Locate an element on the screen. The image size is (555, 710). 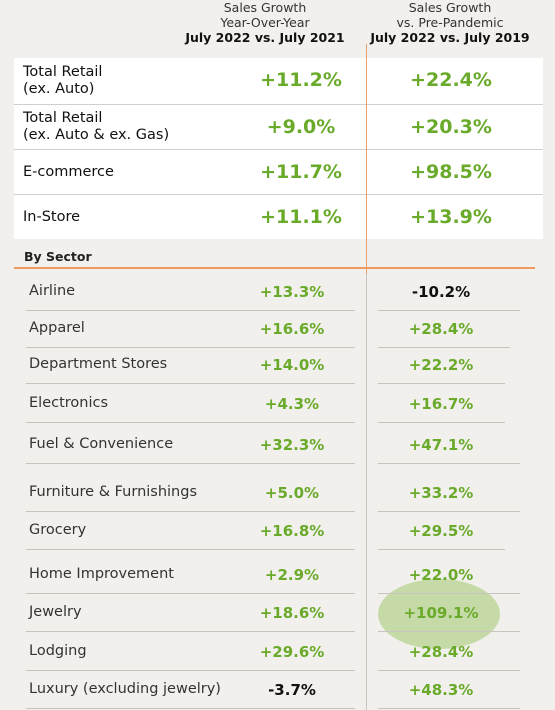
sector-row: Fuel & Convenience +32.3% +47.1% is located at coordinates (277, 445).